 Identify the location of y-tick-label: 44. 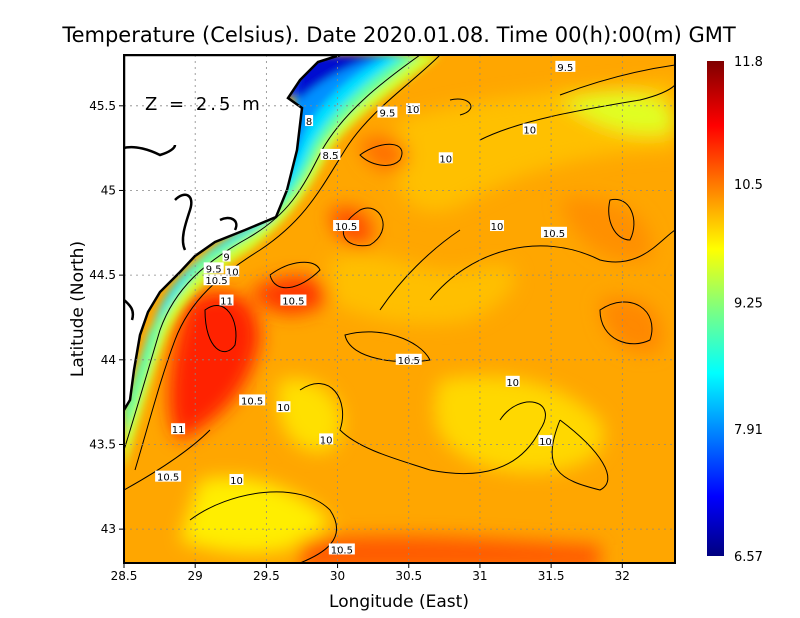
(108, 360).